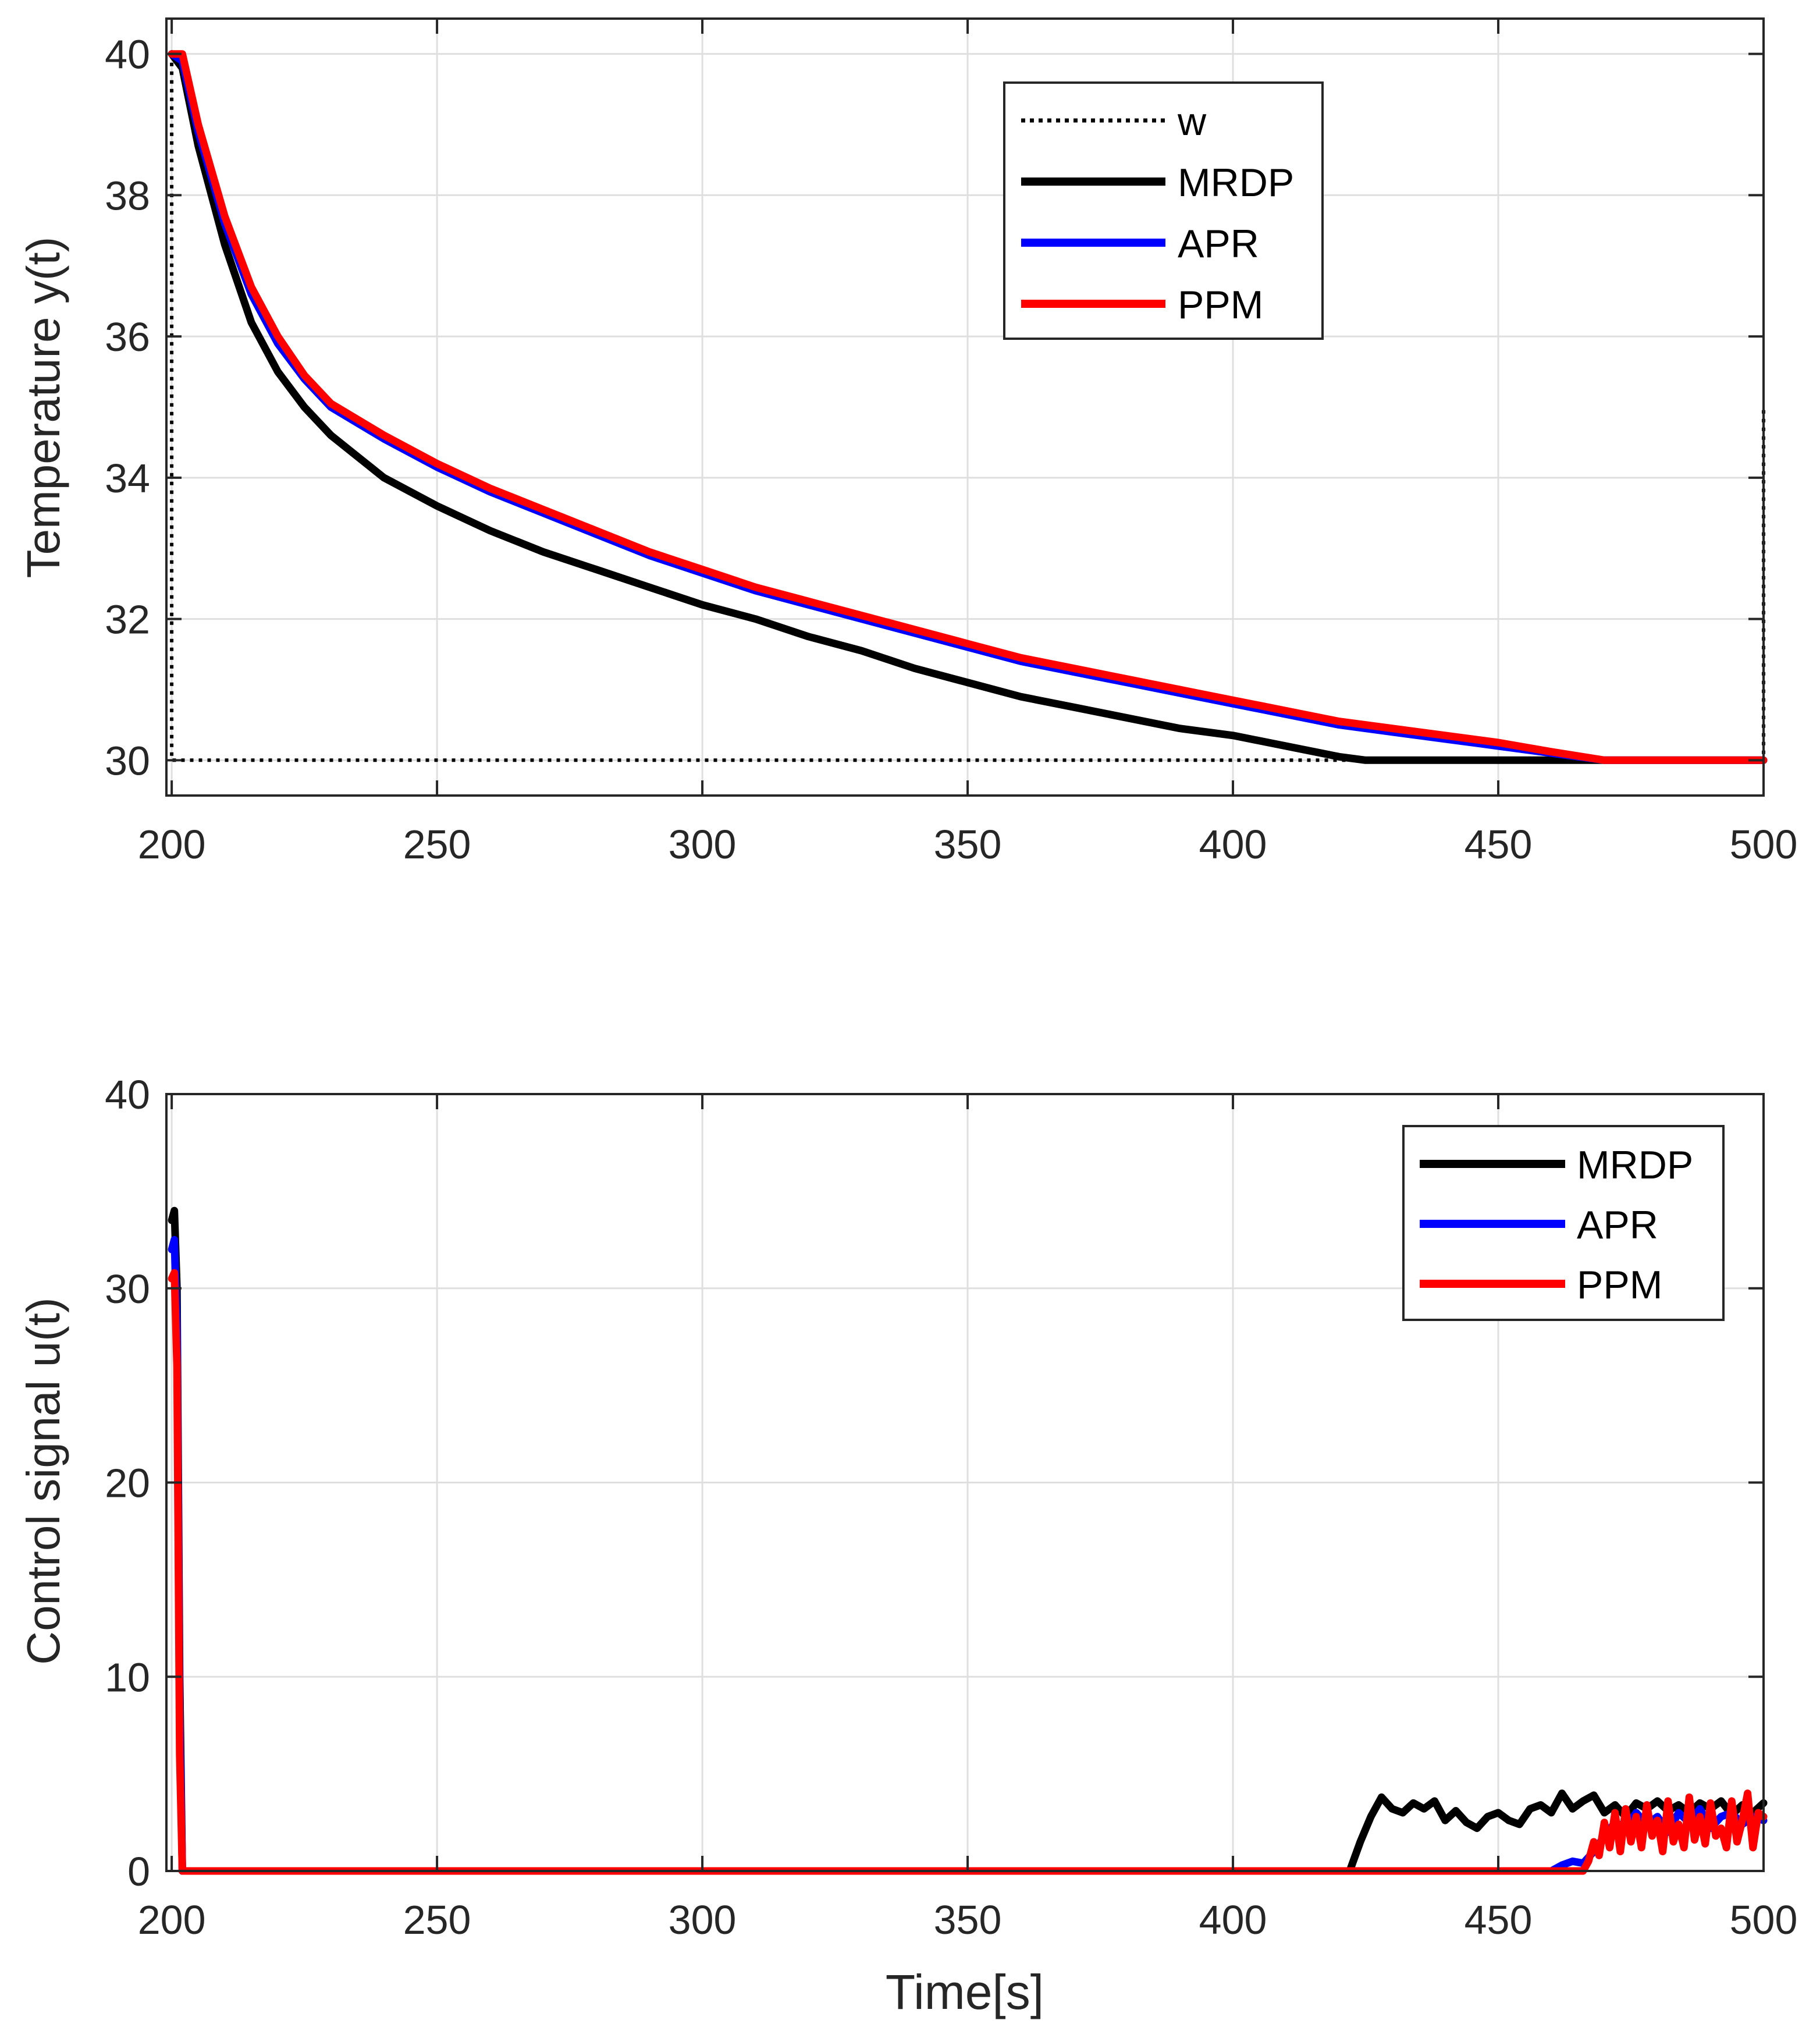  I want to click on y-tick-label: 20, so click(127, 1483).